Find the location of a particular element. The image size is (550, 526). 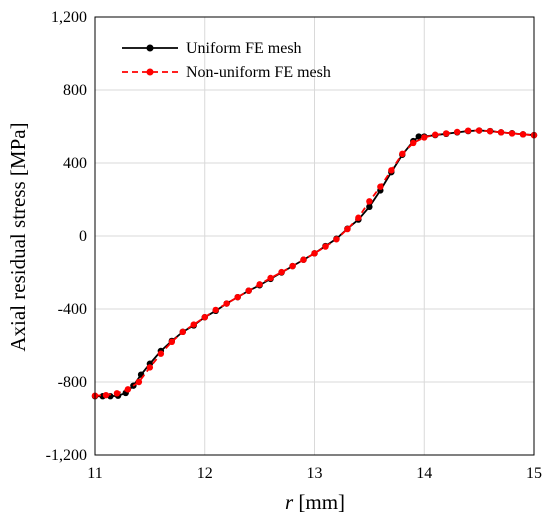

y-tick-label: 1,200 is located at coordinates (69, 17).